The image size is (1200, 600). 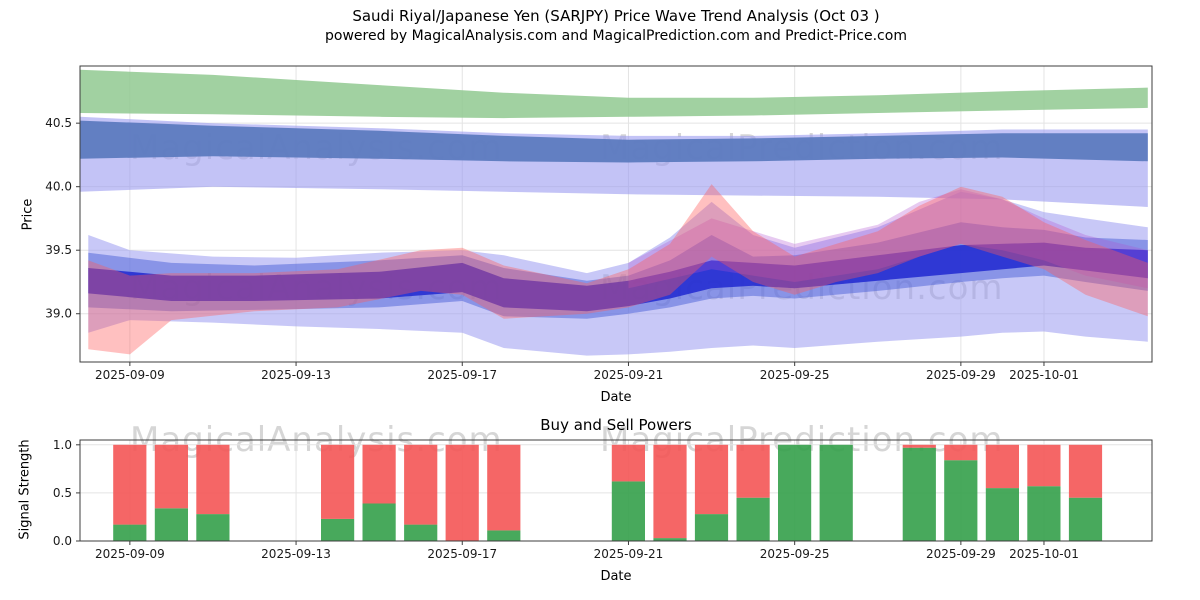 What do you see at coordinates (888, 239) in the screenshot?
I see `band-magenta-wave` at bounding box center [888, 239].